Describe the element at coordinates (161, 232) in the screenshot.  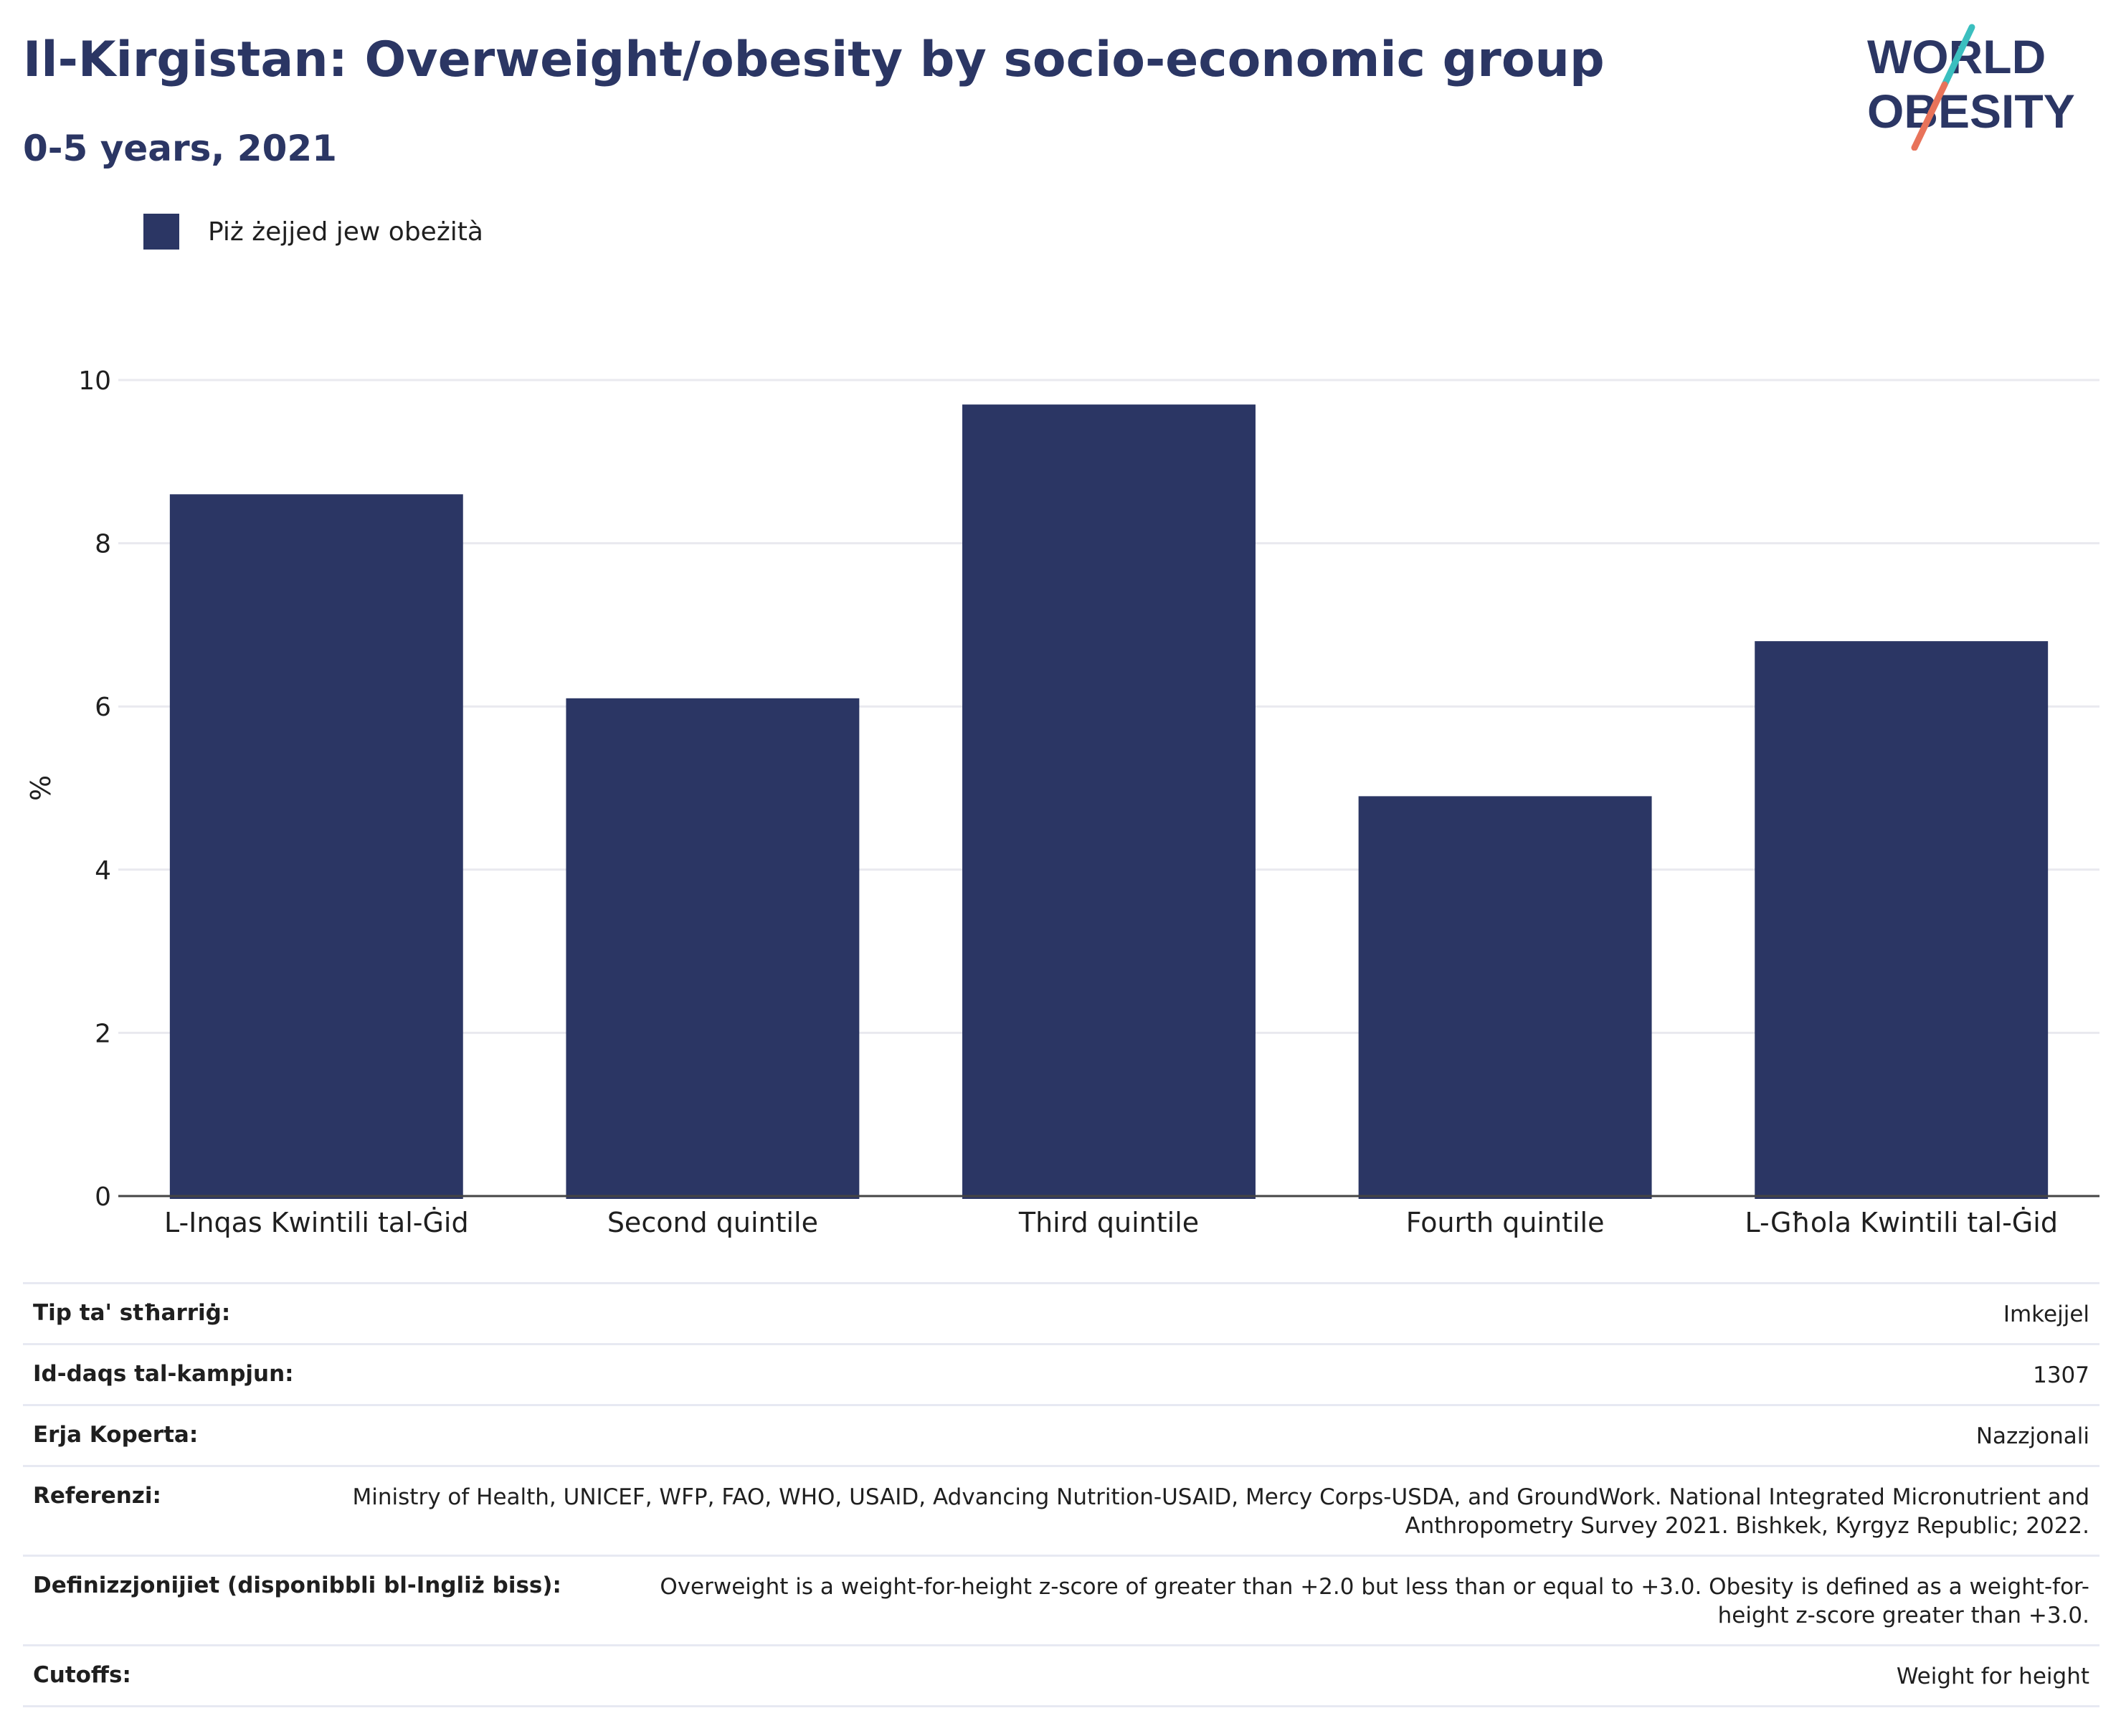
I see `legend-swatch` at that location.